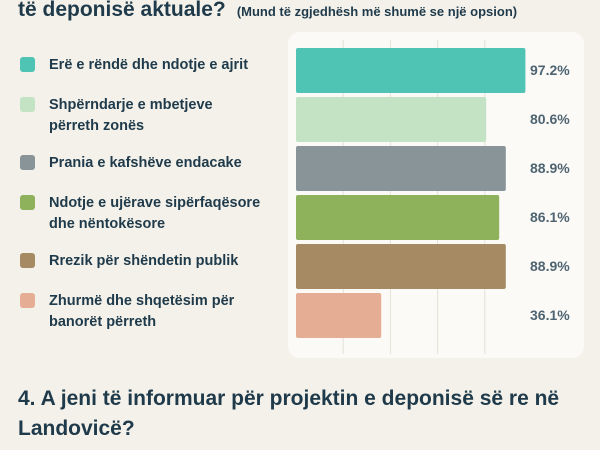 The height and width of the screenshot is (450, 600). What do you see at coordinates (131, 115) in the screenshot?
I see `legend-label: Shpërndarje e mbetjeve përreth zonës` at bounding box center [131, 115].